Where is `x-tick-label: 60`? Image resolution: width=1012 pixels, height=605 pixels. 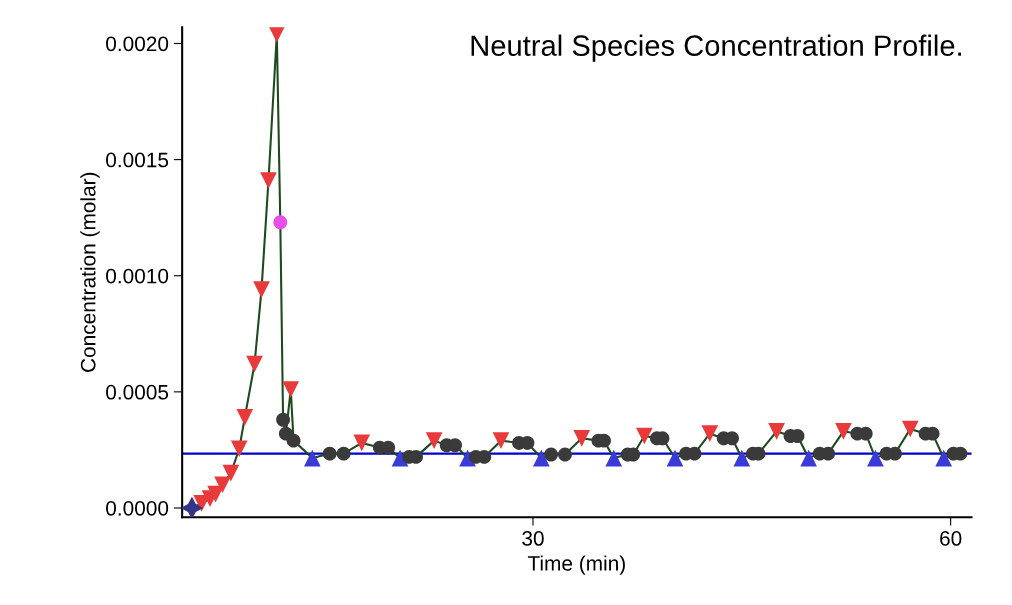
x-tick-label: 60 is located at coordinates (951, 538).